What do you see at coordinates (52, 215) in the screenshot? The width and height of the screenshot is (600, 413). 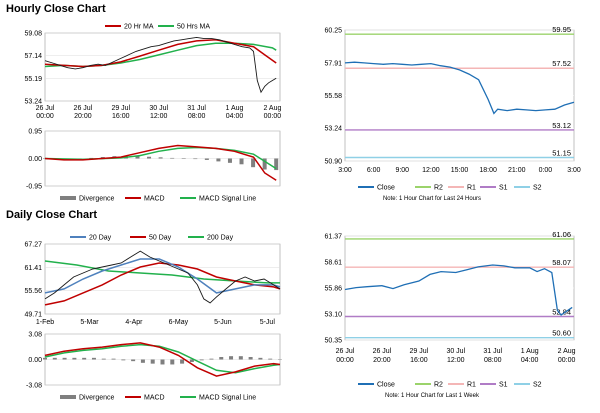 I see `daily-section-title: Daily Close Chart` at bounding box center [52, 215].